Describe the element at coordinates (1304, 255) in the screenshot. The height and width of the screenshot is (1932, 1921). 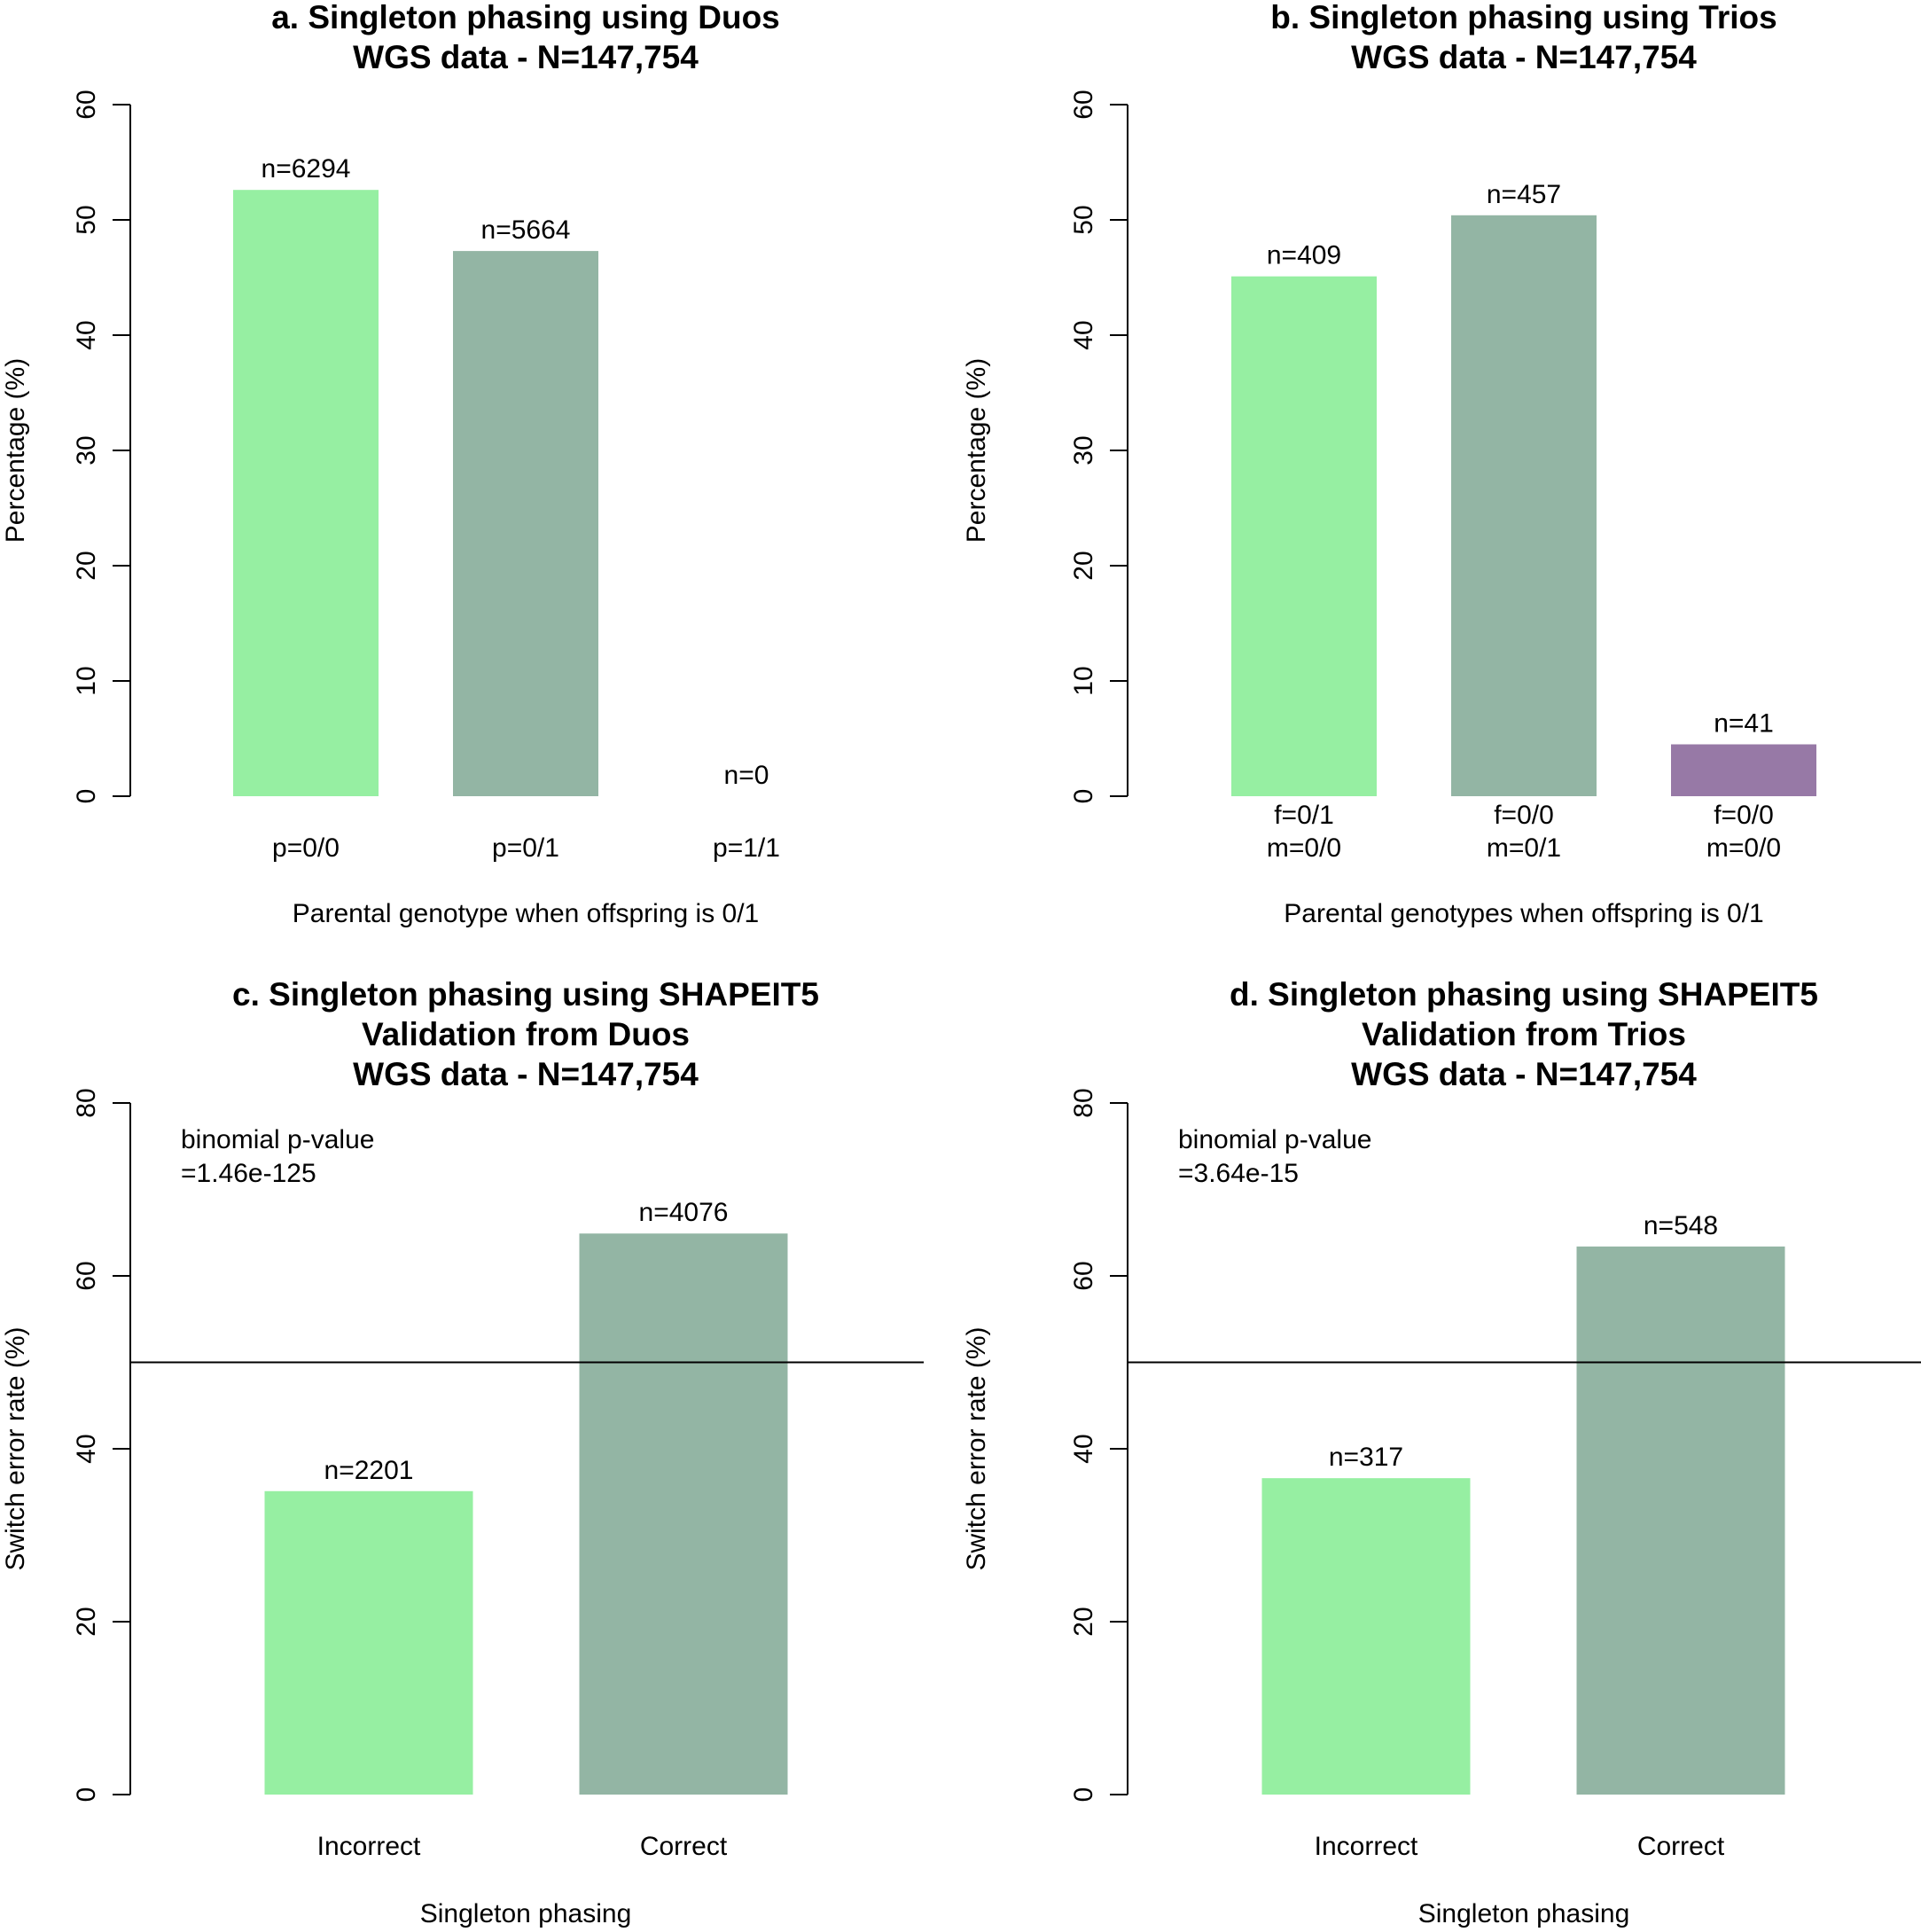
I see `bar-count-label: n=409` at that location.